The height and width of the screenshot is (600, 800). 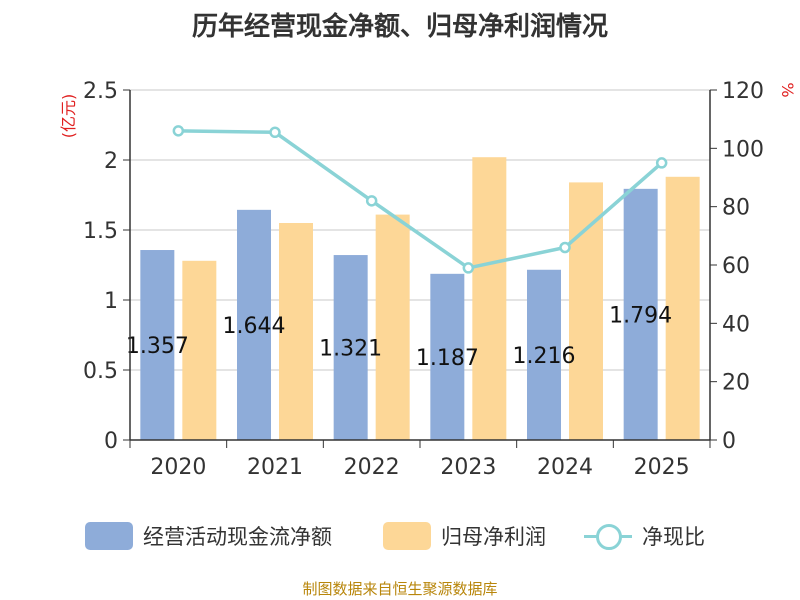 I want to click on y-left-tick-label: 1, so click(x=111, y=301).